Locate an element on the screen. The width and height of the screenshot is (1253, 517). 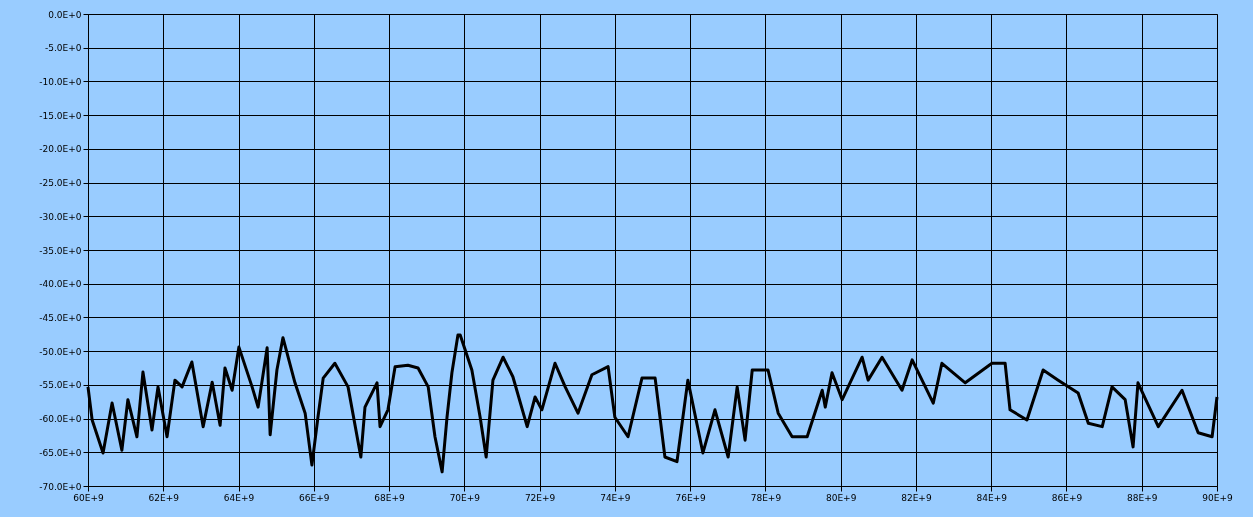
x-tick-label: 82E+9 is located at coordinates (916, 497).